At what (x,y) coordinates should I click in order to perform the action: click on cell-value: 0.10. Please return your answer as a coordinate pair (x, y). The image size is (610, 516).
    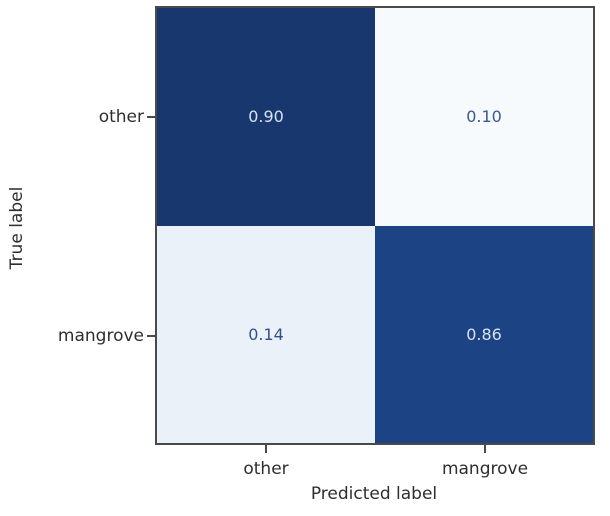
    Looking at the image, I should click on (484, 117).